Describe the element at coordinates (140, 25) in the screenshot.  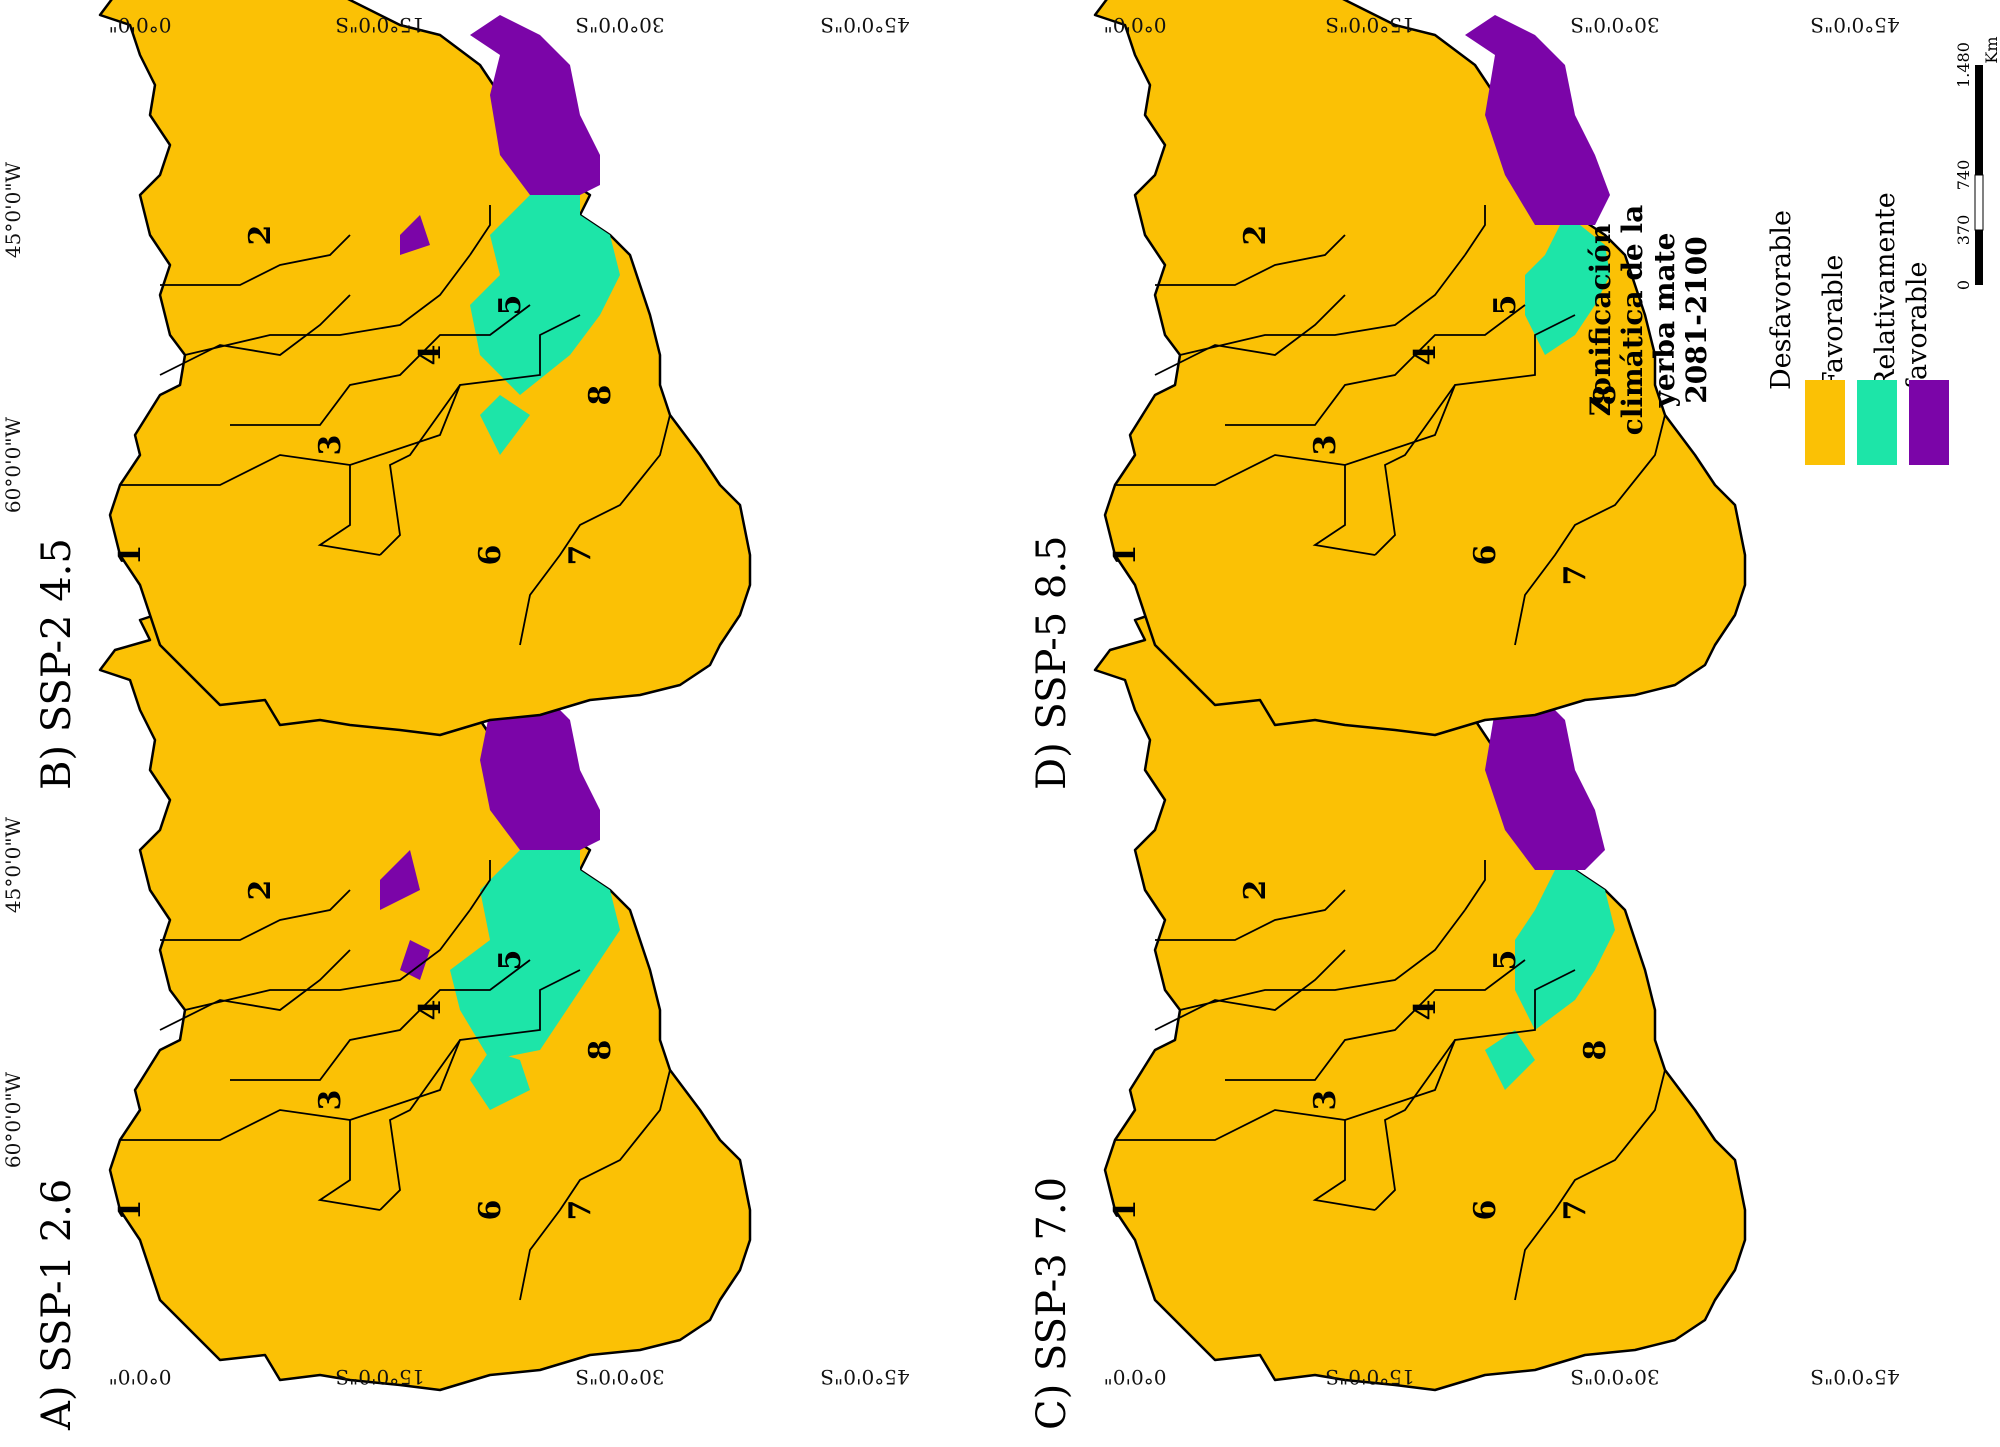
I see `lat-label-top-left-0: 0°0'0"` at that location.